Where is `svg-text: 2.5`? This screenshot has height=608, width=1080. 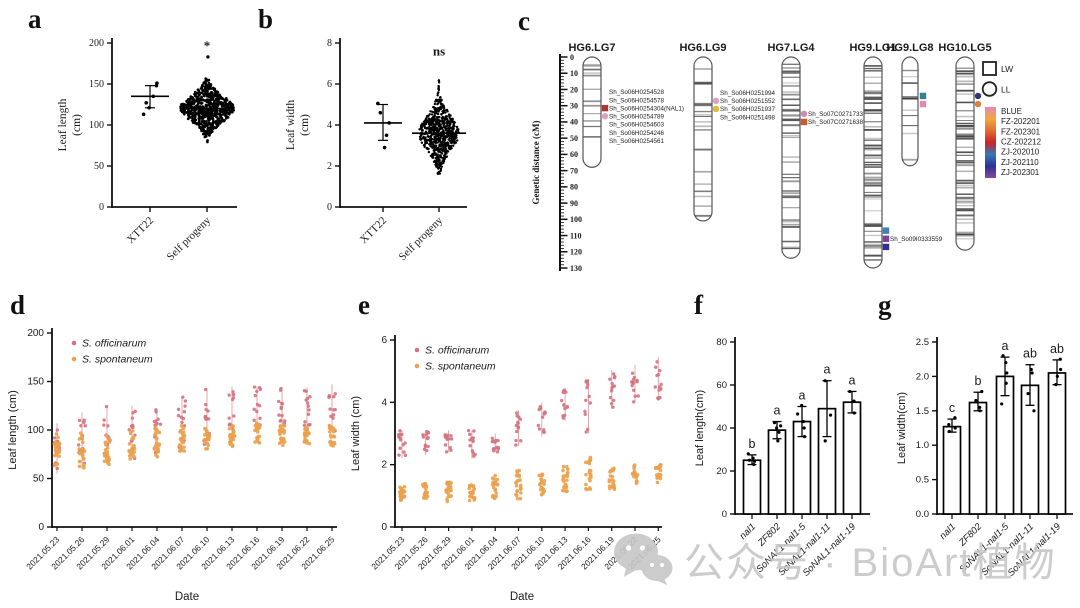
svg-text: 2.5 is located at coordinates (922, 342).